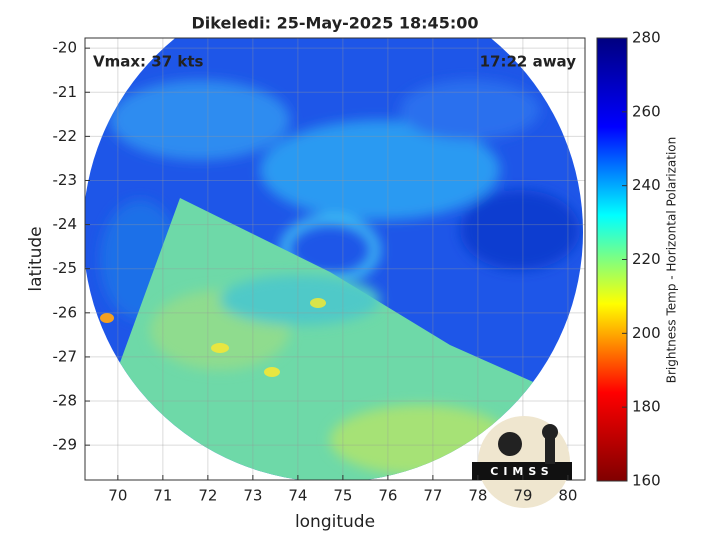 The image size is (720, 544). Describe the element at coordinates (387, 496) in the screenshot. I see `x-tick-label: 76` at that location.